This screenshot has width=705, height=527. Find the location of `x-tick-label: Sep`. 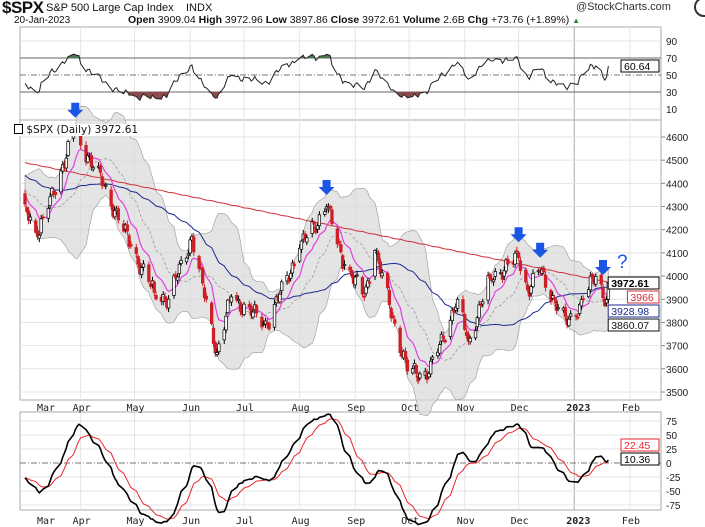

x-tick-label: Sep is located at coordinates (356, 521).